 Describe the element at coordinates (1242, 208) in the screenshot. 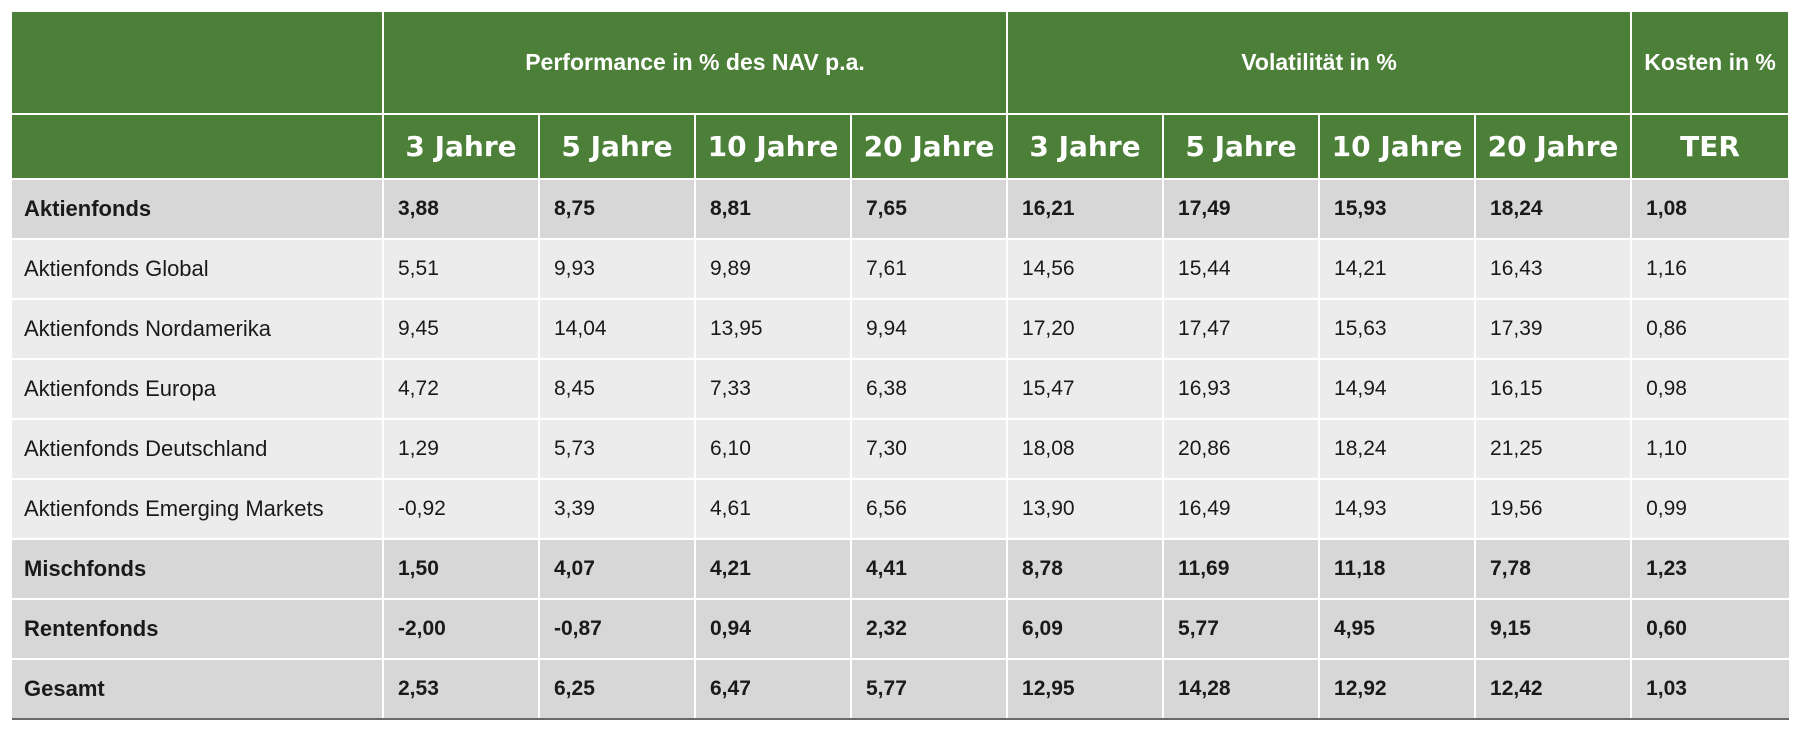

I see `table-cell: 17,49` at that location.